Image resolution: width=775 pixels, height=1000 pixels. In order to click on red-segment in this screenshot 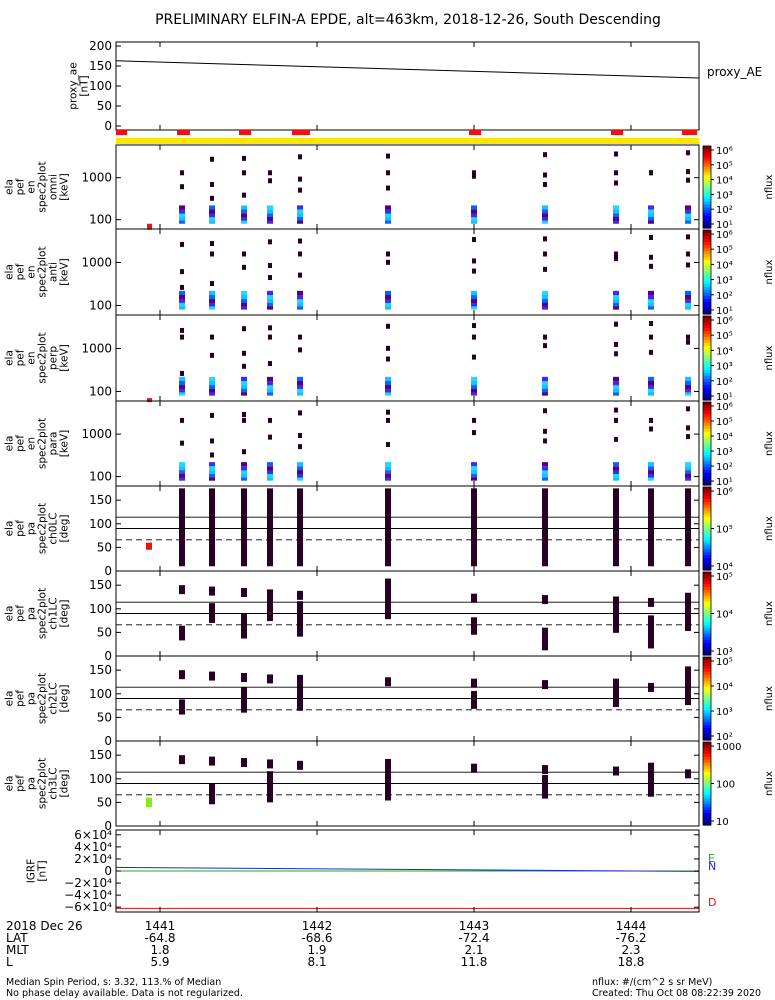, I will do `click(245, 132)`.